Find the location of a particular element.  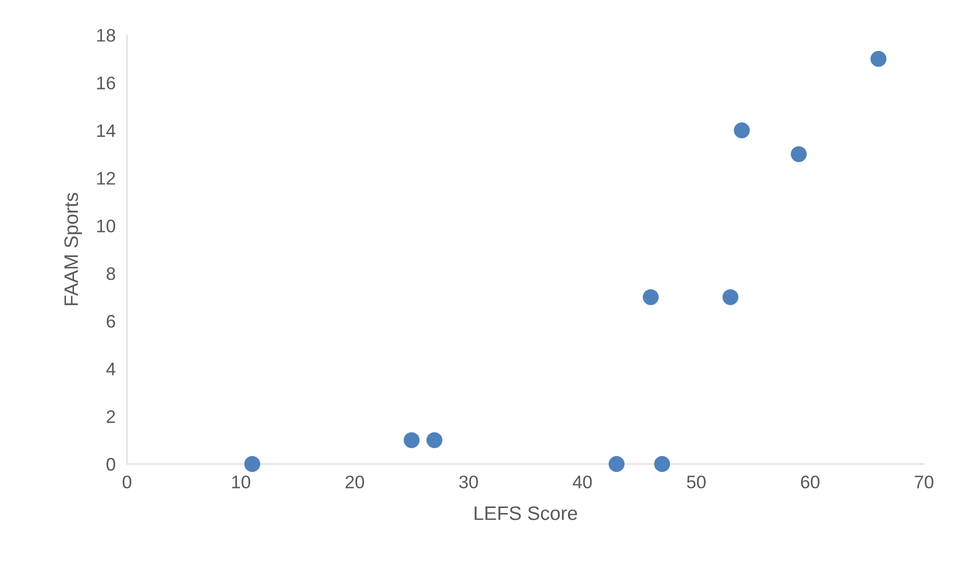

x-tick-label: 20 is located at coordinates (355, 482).